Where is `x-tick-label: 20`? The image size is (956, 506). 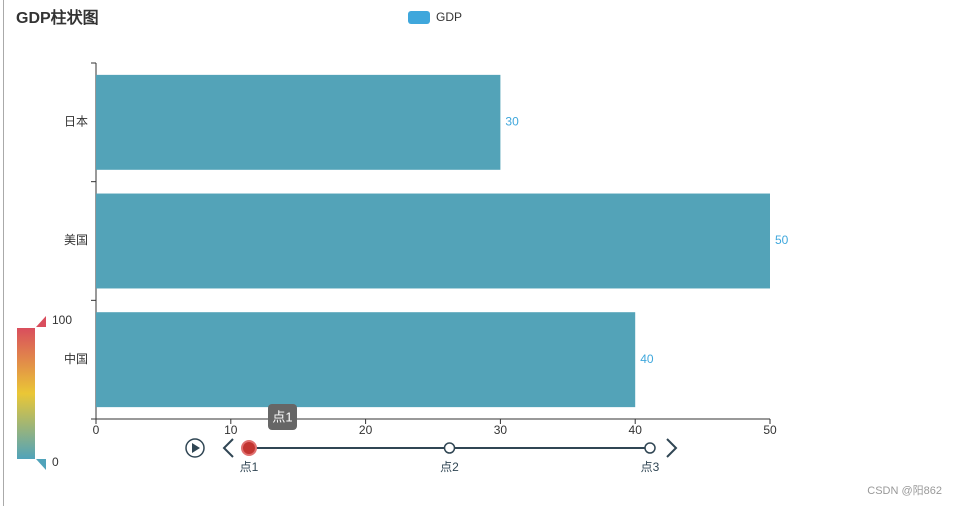
x-tick-label: 20 is located at coordinates (366, 430).